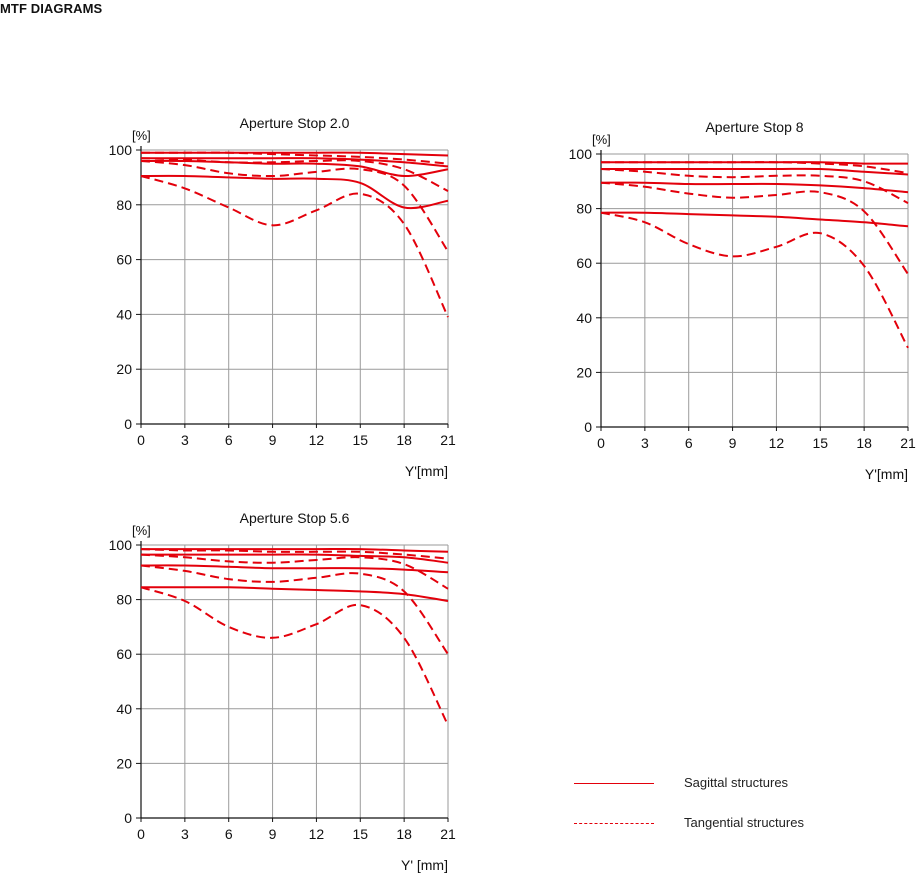 The width and height of the screenshot is (920, 880). Describe the element at coordinates (754, 127) in the screenshot. I see `chart-title: Aperture Stop 8` at that location.